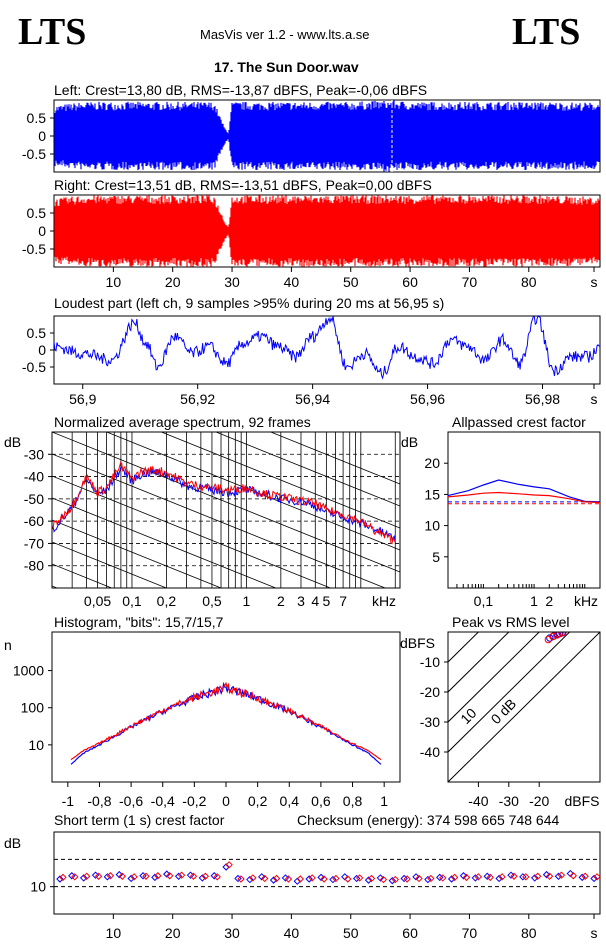 Image resolution: width=606 pixels, height=946 pixels. I want to click on right_waveform-ytick-label: -0.5, so click(34, 249).